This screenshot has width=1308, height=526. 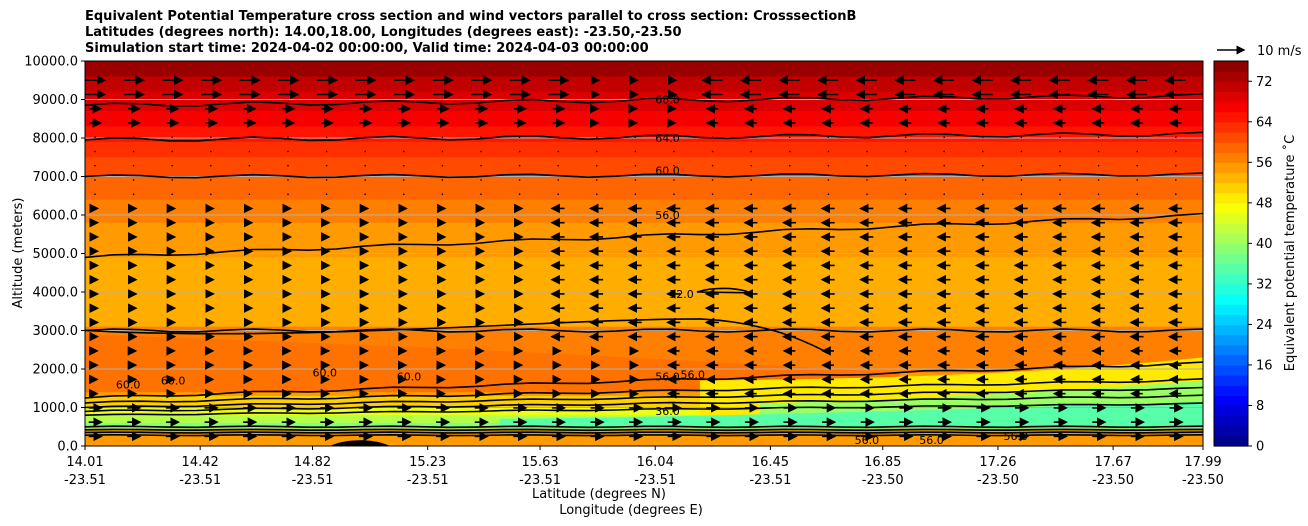 I want to click on y-tick-label: 6000.0, so click(x=56, y=216).